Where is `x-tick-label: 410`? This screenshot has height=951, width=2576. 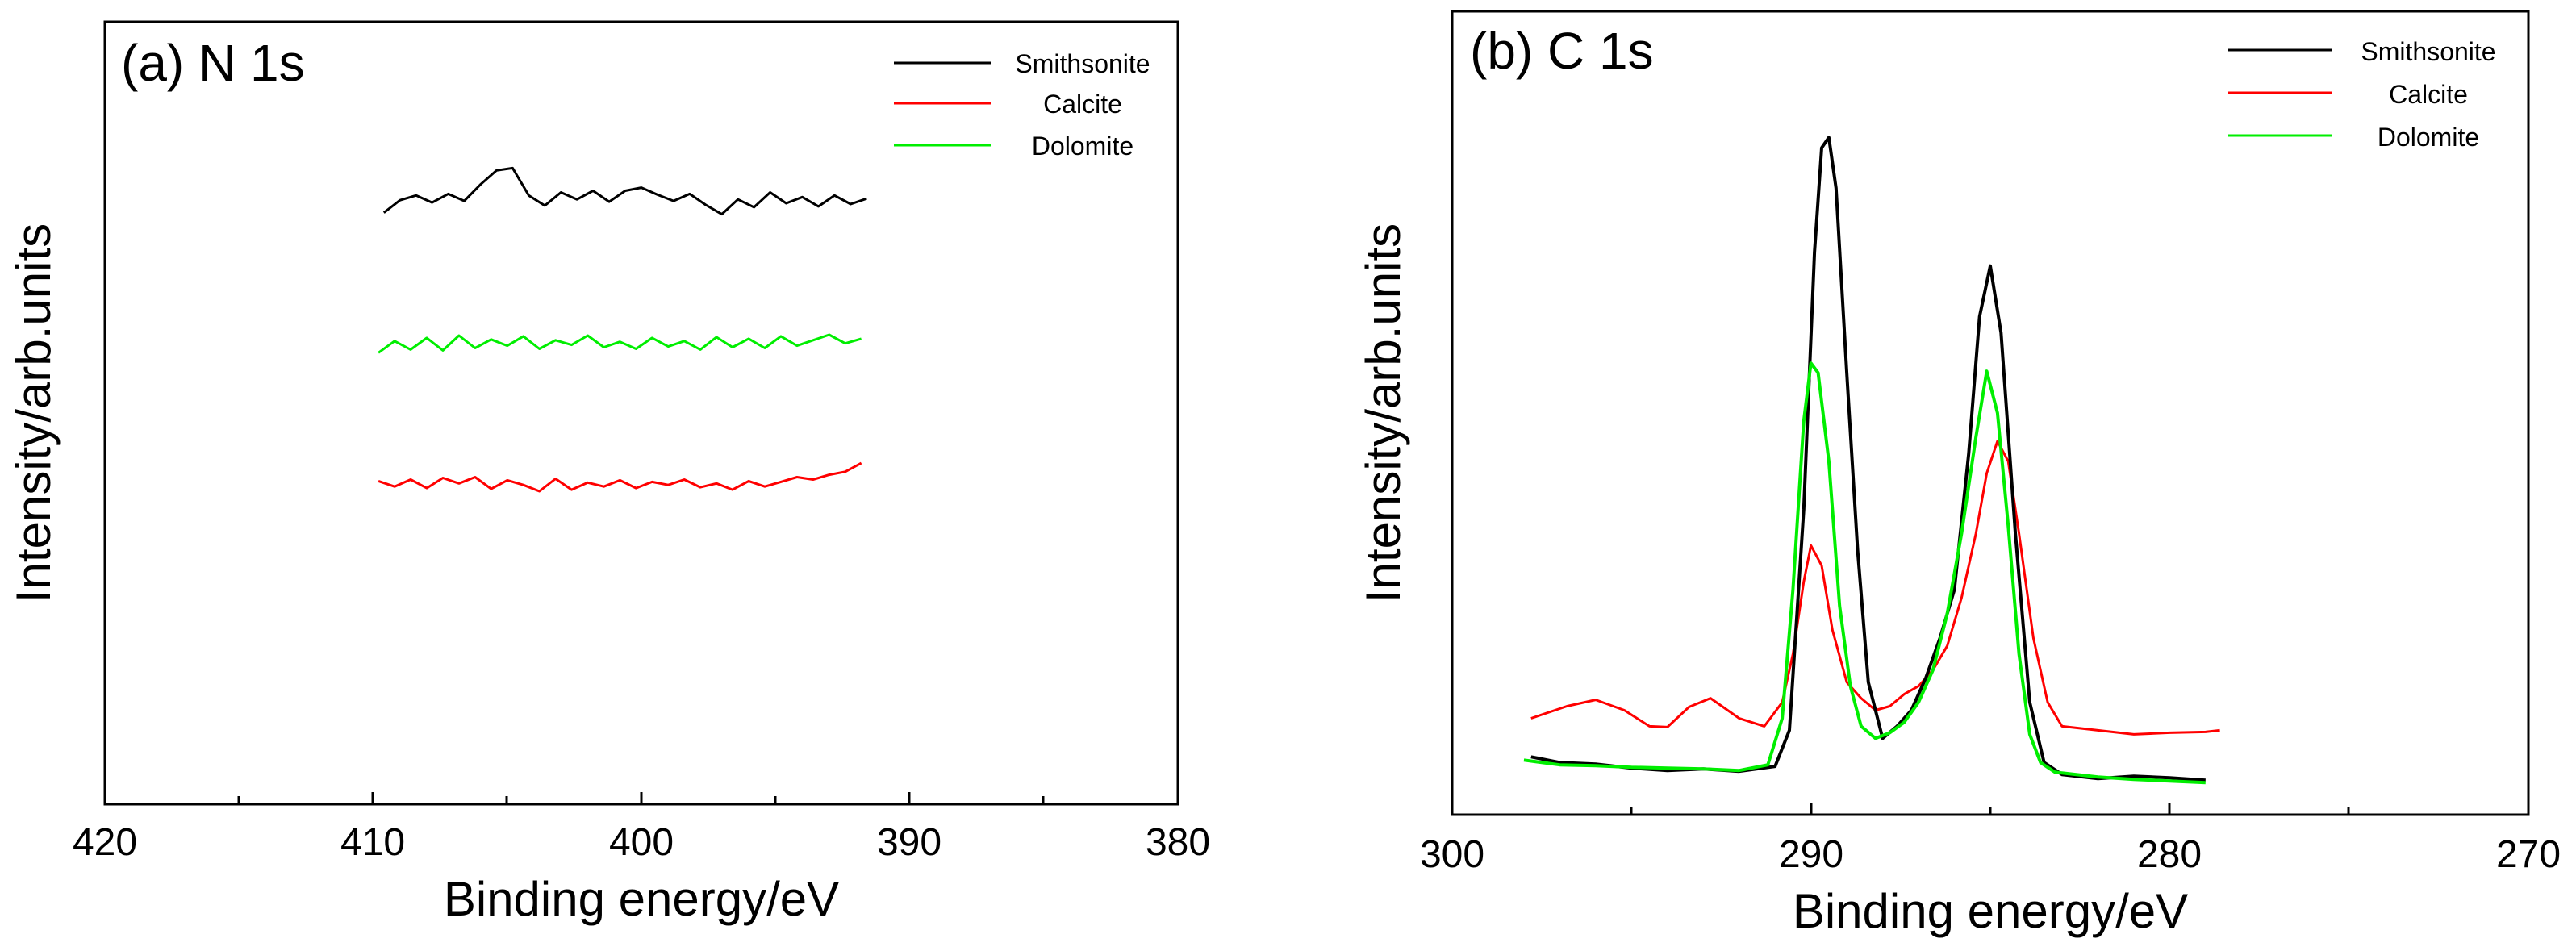
x-tick-label: 410 is located at coordinates (372, 843).